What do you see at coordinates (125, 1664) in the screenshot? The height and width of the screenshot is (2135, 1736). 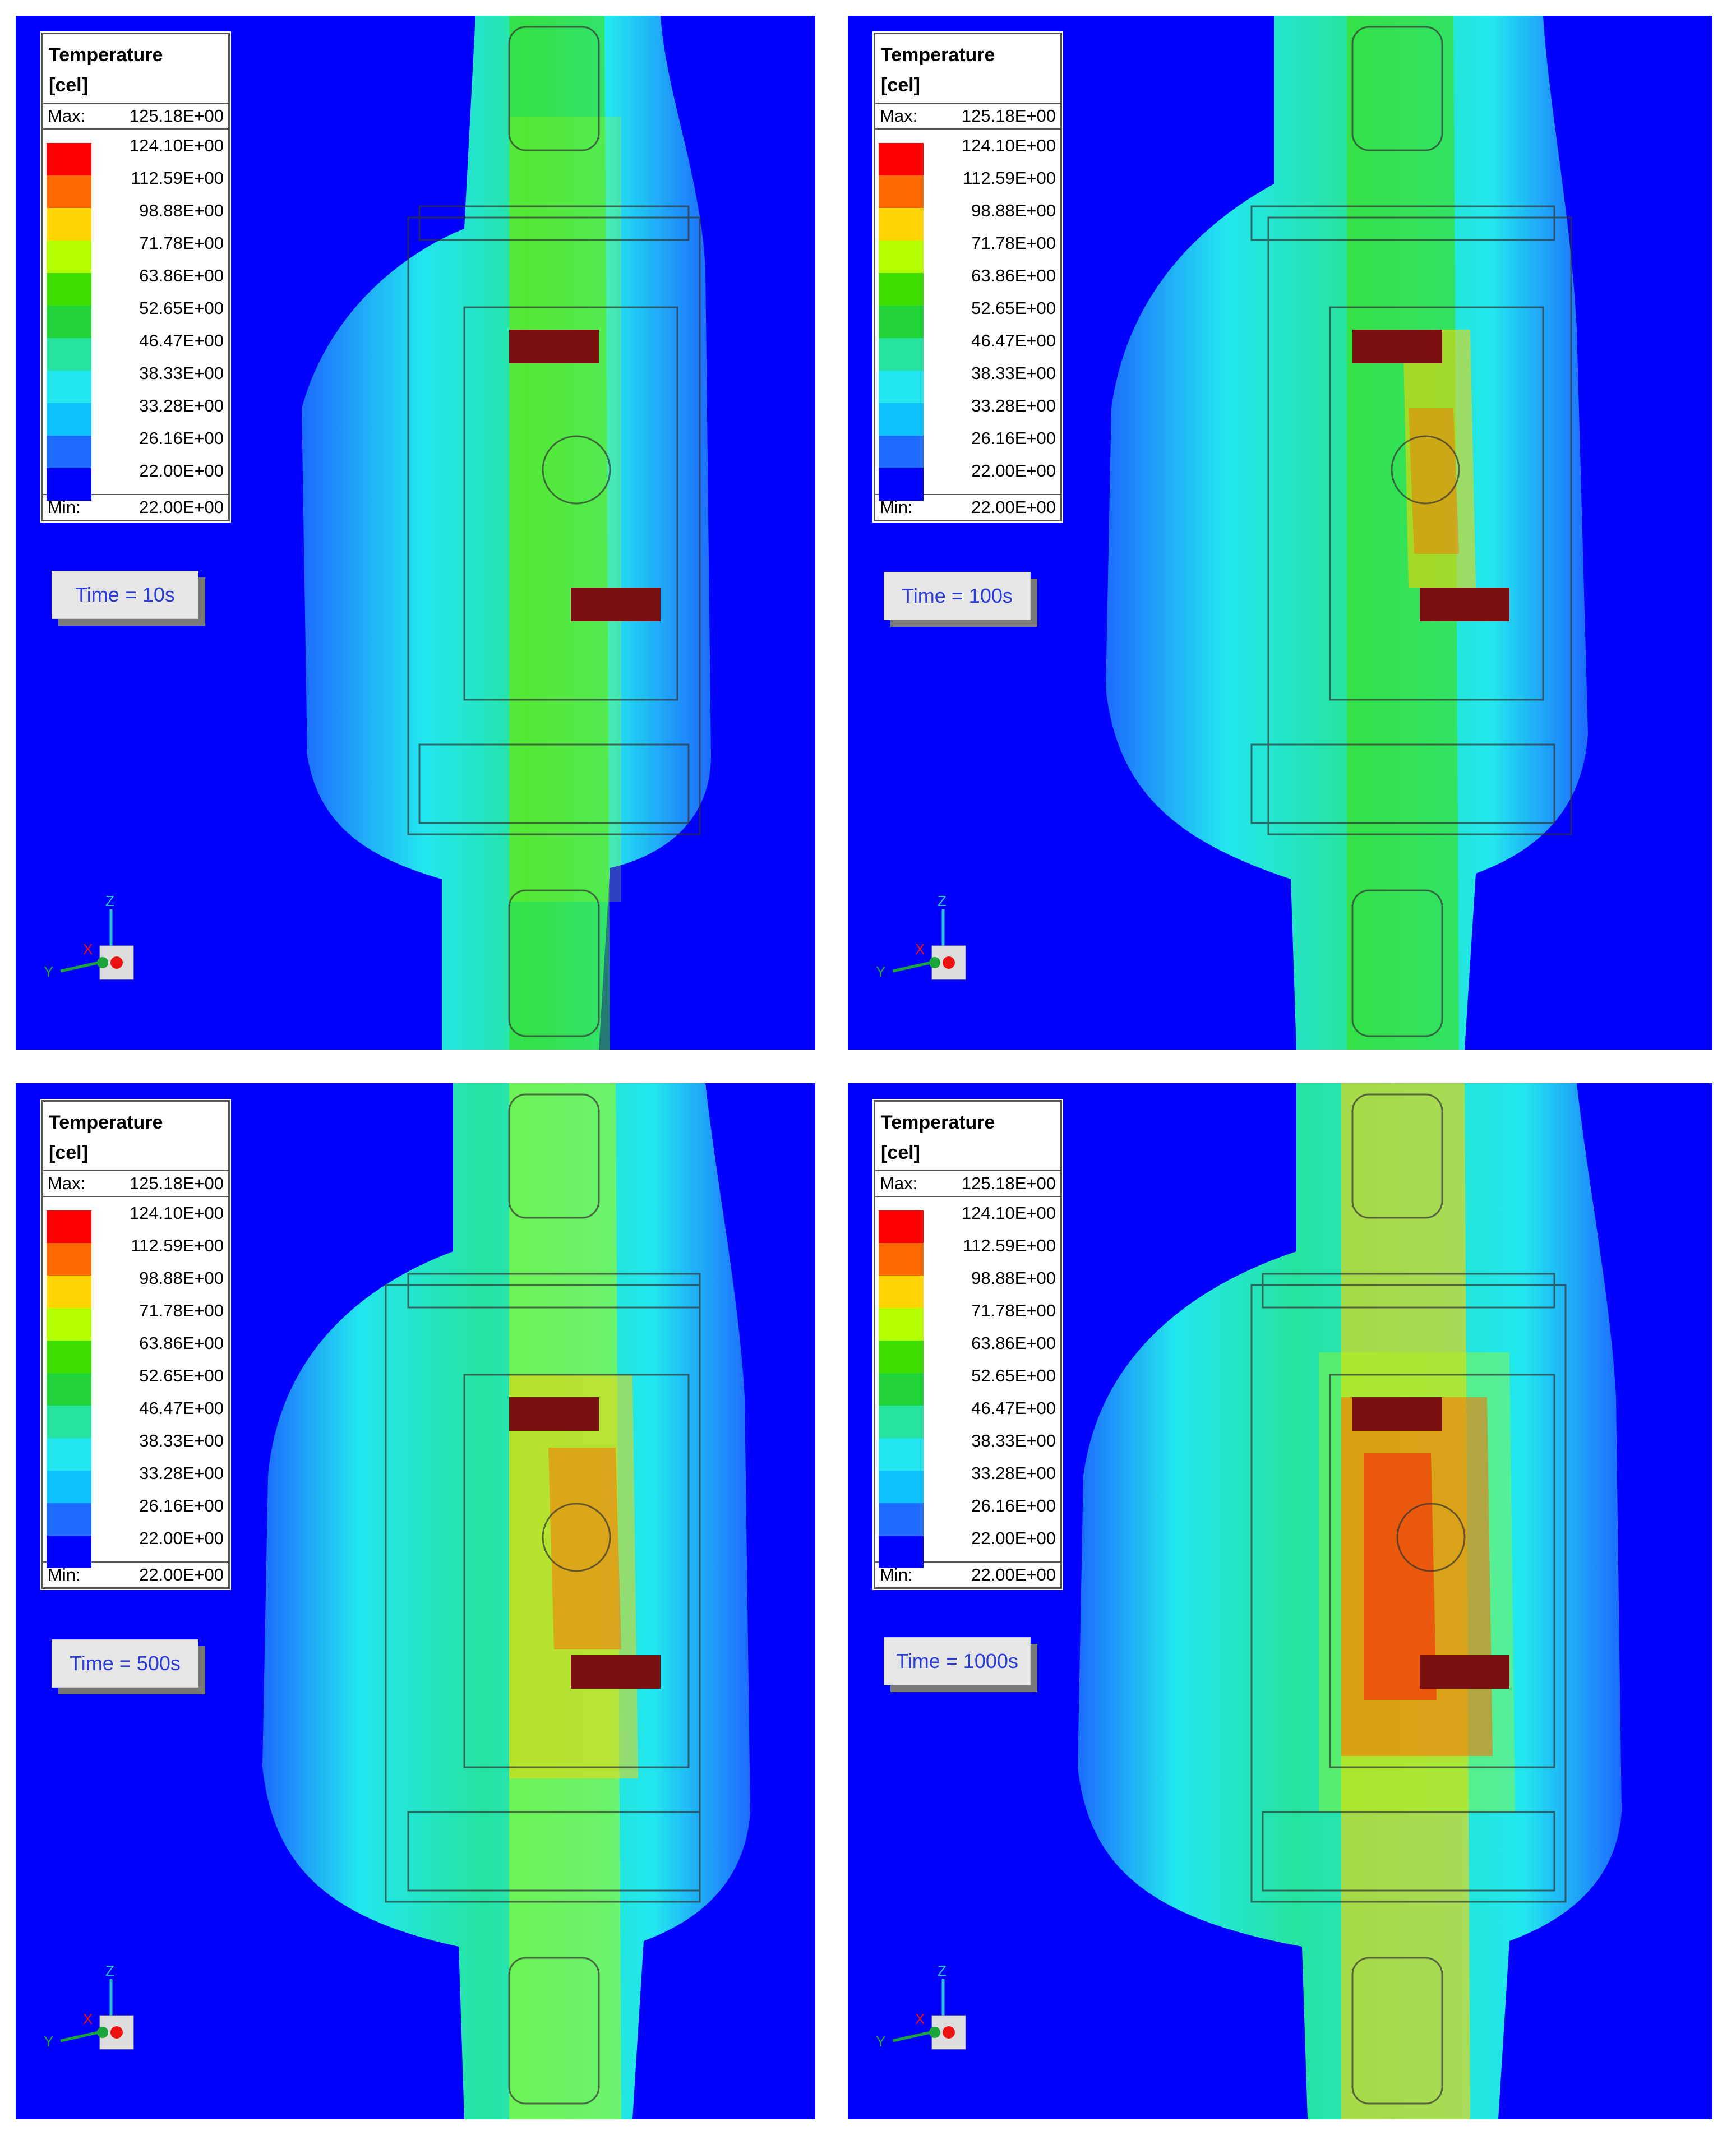 I see `time-label: Time = 500s` at bounding box center [125, 1664].